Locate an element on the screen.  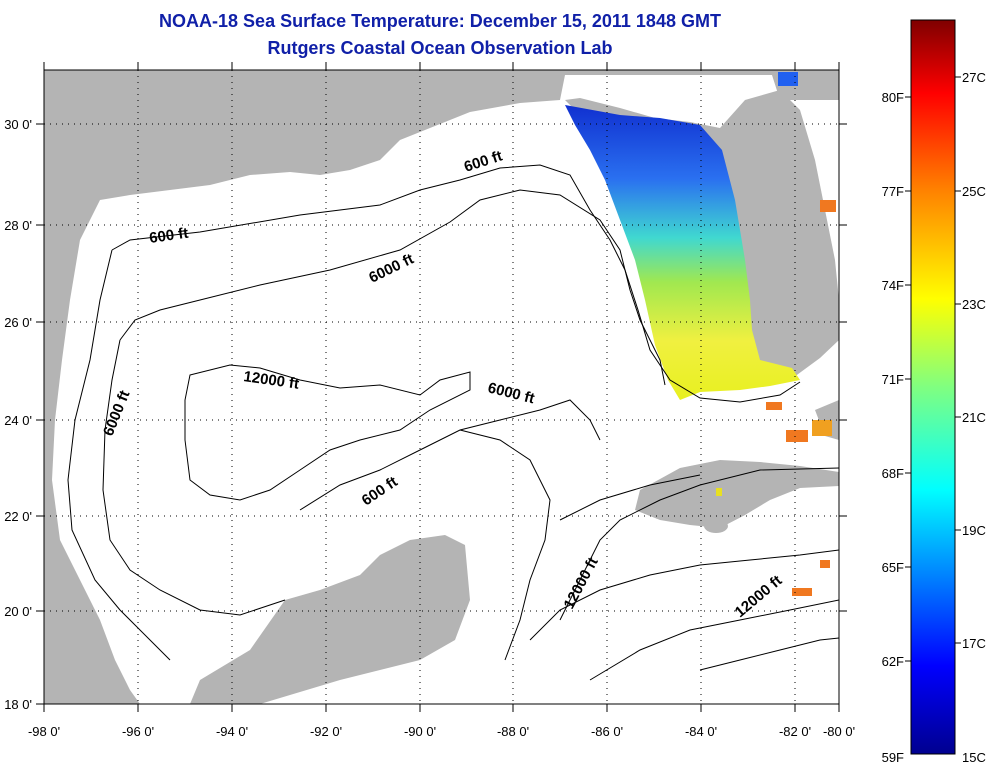
colorbar-celsius-labels: 27C 25C 23C 21C 19C 17C 15C is located at coordinates (974, 417).